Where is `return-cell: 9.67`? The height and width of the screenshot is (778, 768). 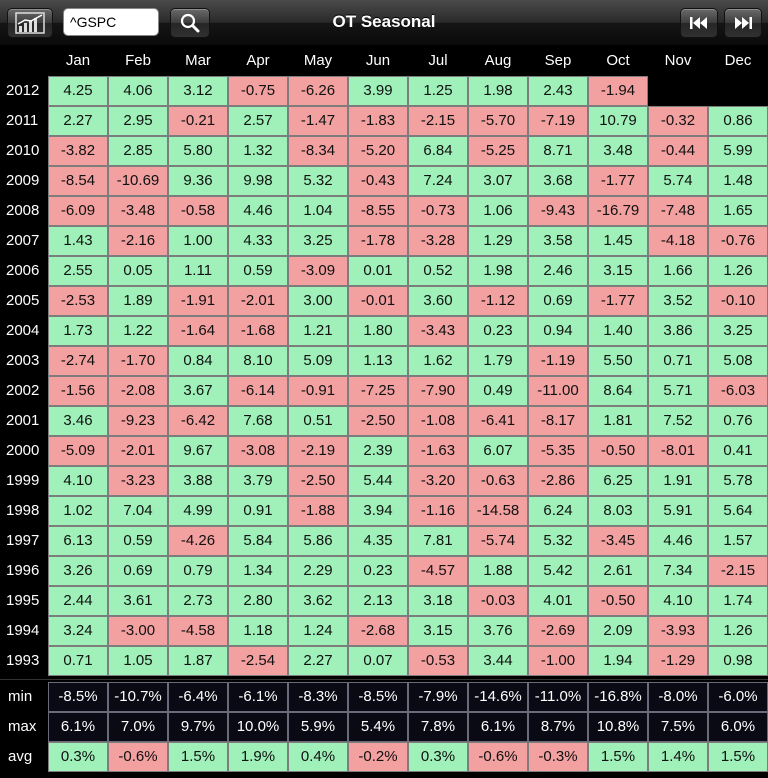 return-cell: 9.67 is located at coordinates (198, 451).